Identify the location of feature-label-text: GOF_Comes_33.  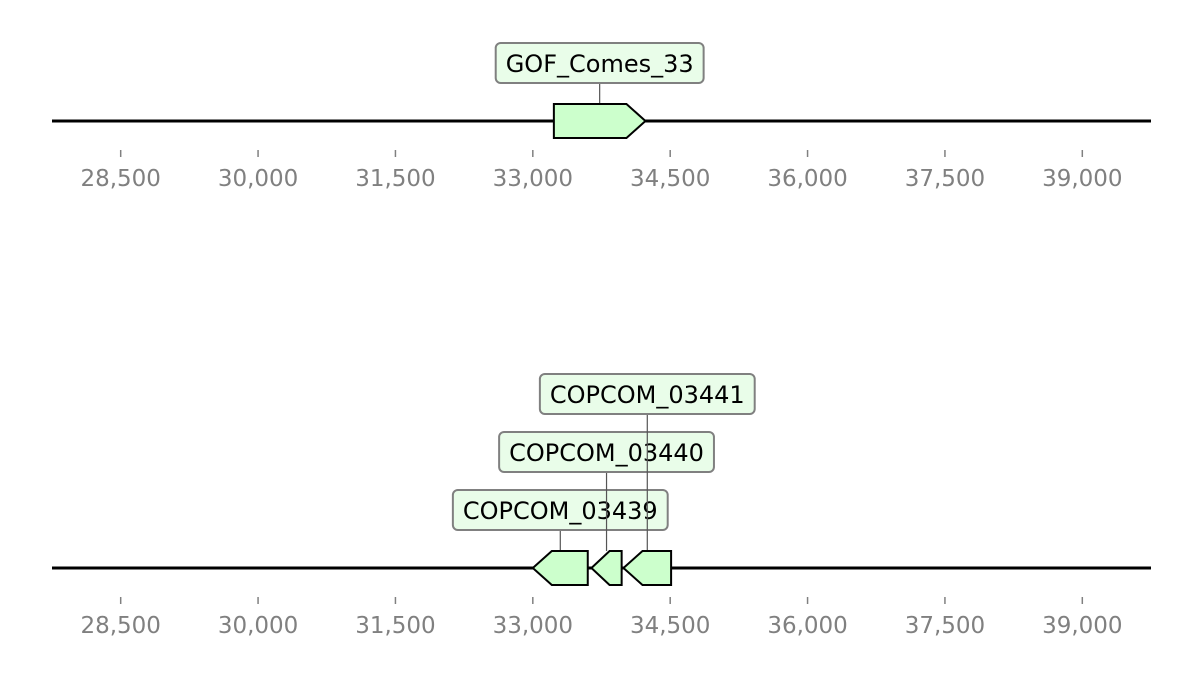
(600, 64).